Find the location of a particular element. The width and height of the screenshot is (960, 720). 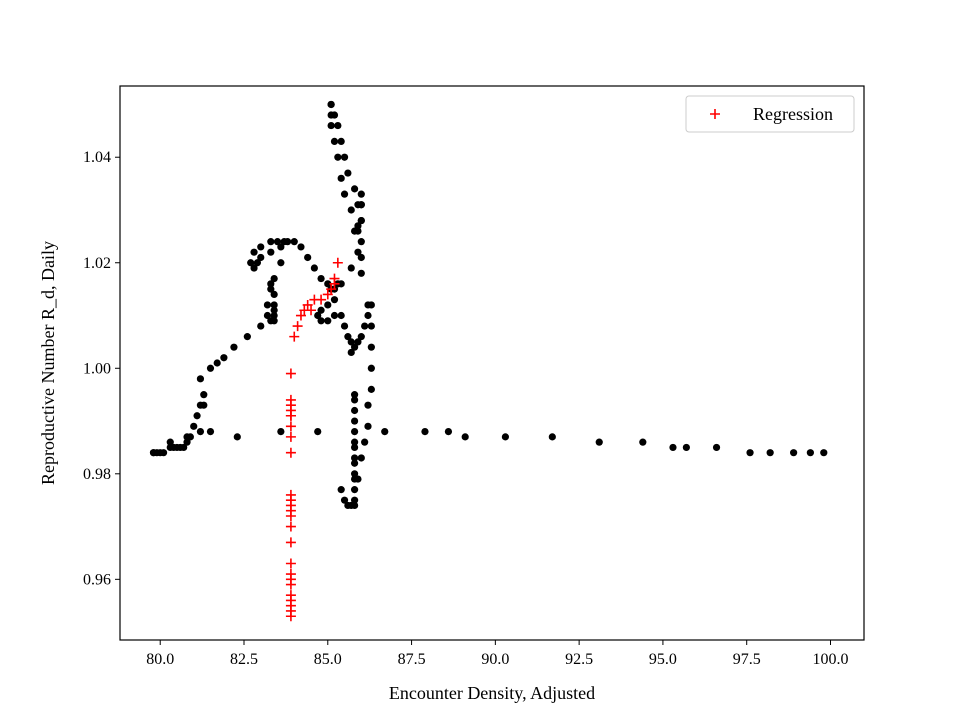

x-tick-label: 80.0 is located at coordinates (160, 659).